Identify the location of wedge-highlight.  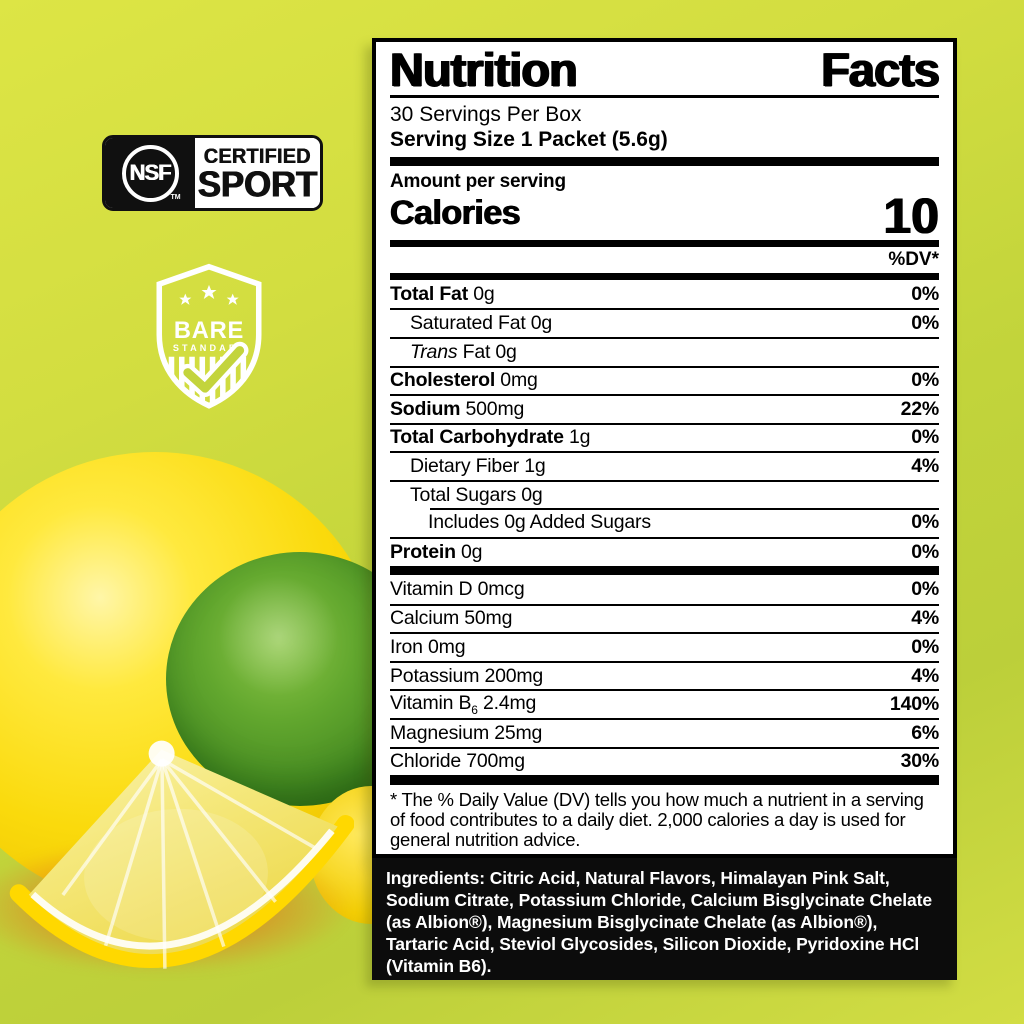
(176, 875).